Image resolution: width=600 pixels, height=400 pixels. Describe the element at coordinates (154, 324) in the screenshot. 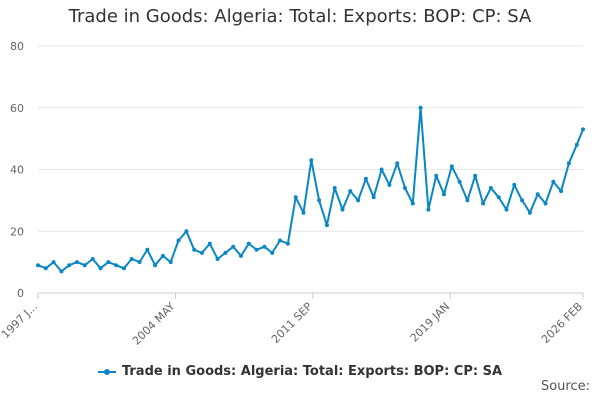

I see `x-tick-label: 2004 MAY` at that location.